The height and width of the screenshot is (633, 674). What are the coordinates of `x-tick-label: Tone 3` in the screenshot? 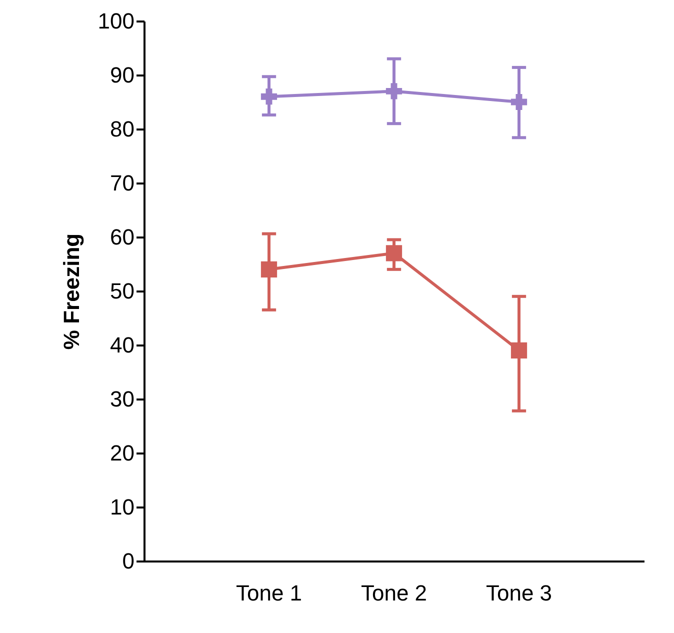 It's located at (519, 593).